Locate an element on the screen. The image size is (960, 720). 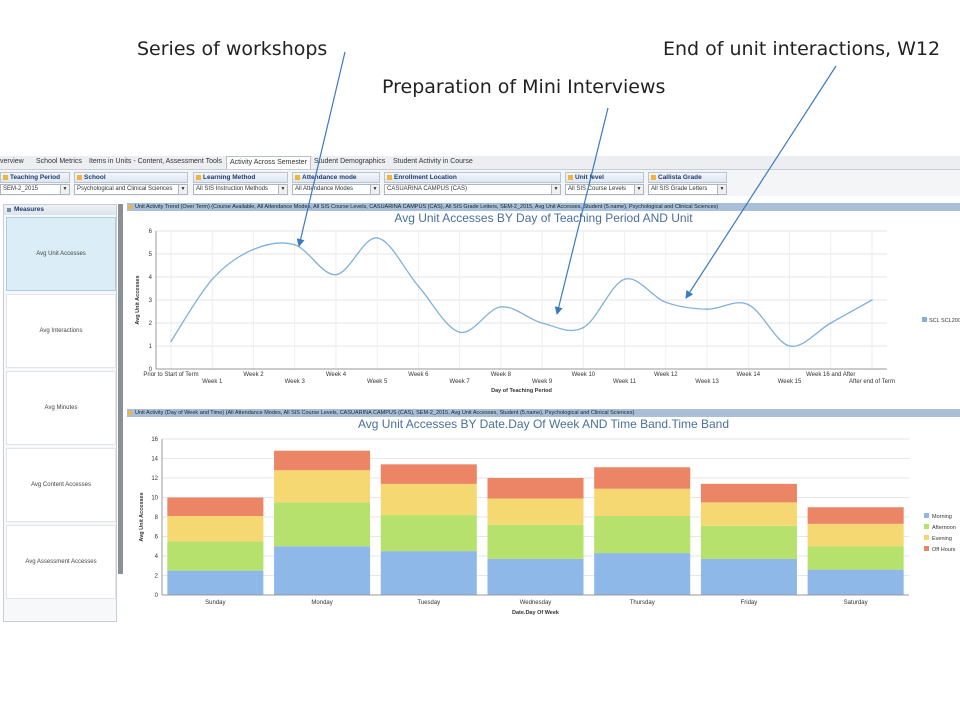
y-tick-label: 6 is located at coordinates (157, 538).